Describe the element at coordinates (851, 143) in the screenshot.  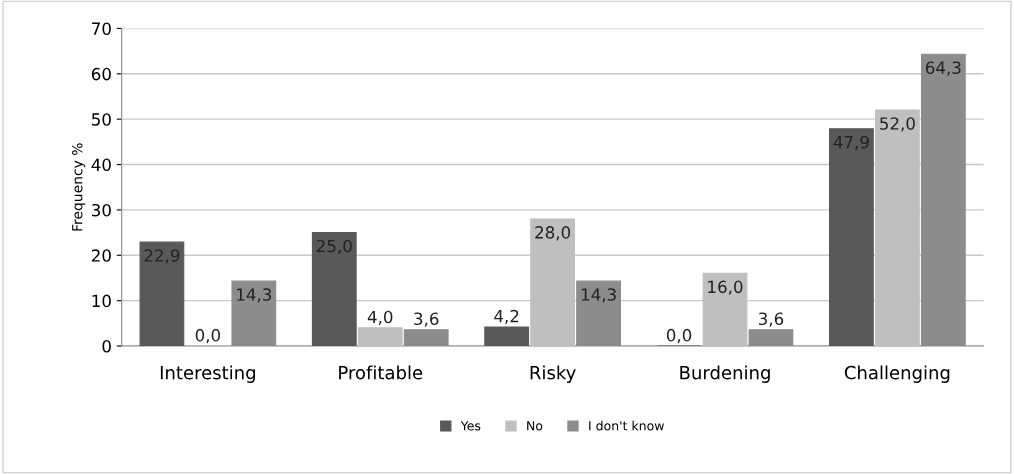
I see `data-label: 47,9` at that location.